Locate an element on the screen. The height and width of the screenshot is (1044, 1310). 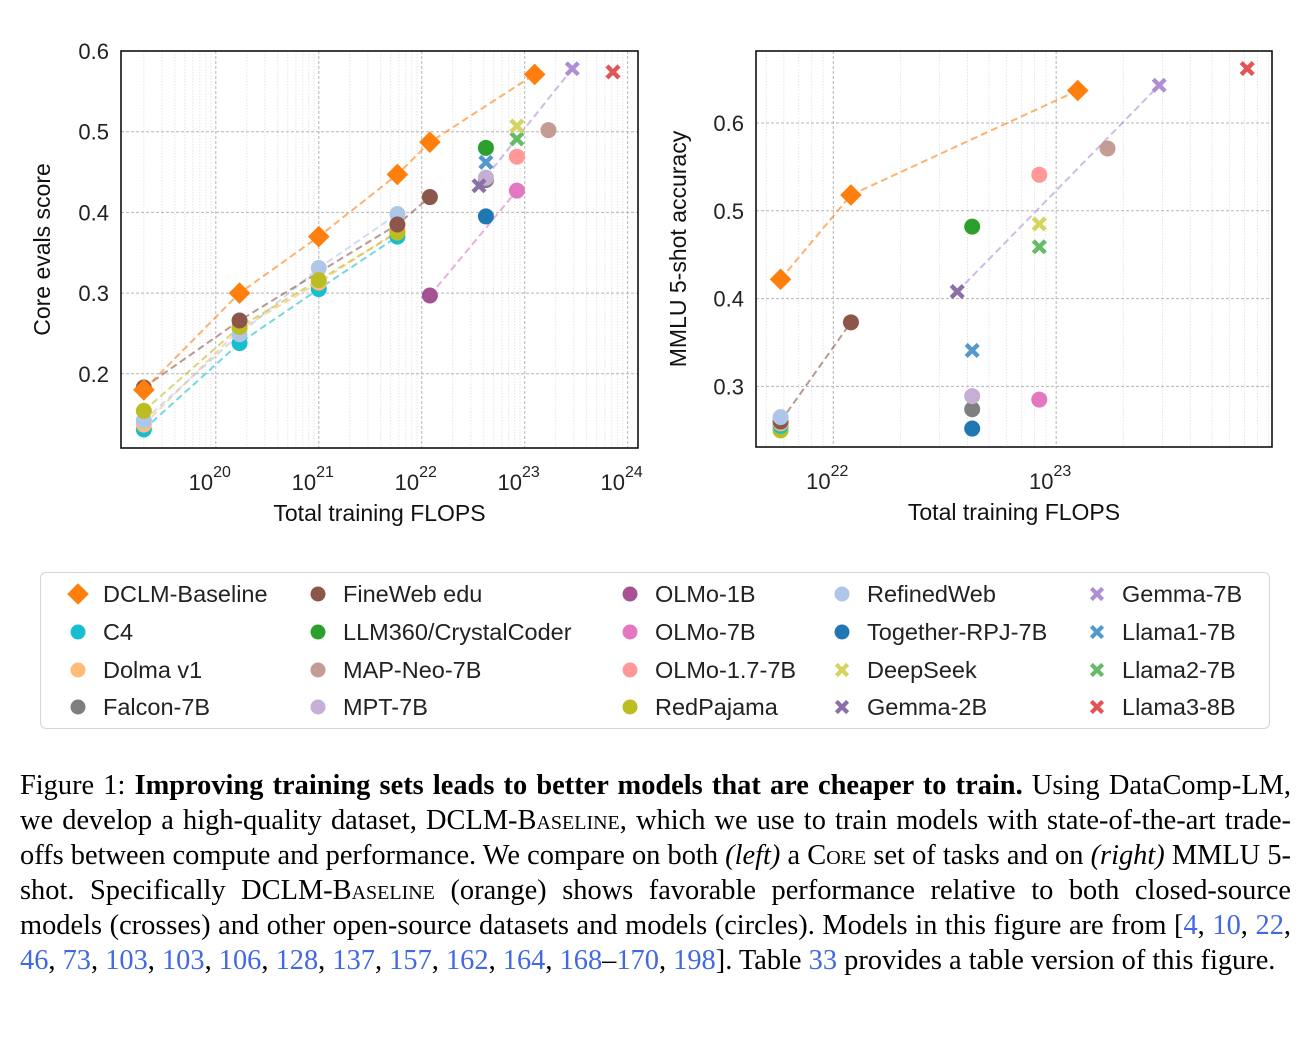
citation-link: 106 is located at coordinates (240, 960).